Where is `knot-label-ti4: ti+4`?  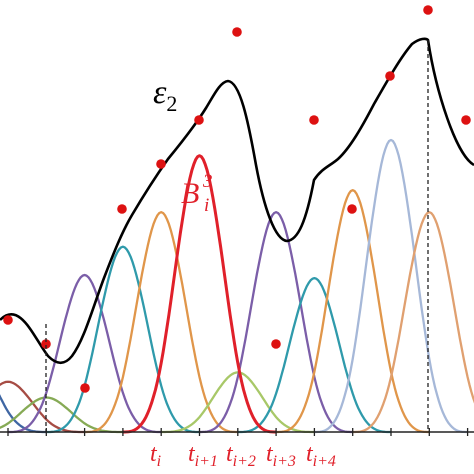 knot-label-ti4: ti+4 is located at coordinates (321, 455).